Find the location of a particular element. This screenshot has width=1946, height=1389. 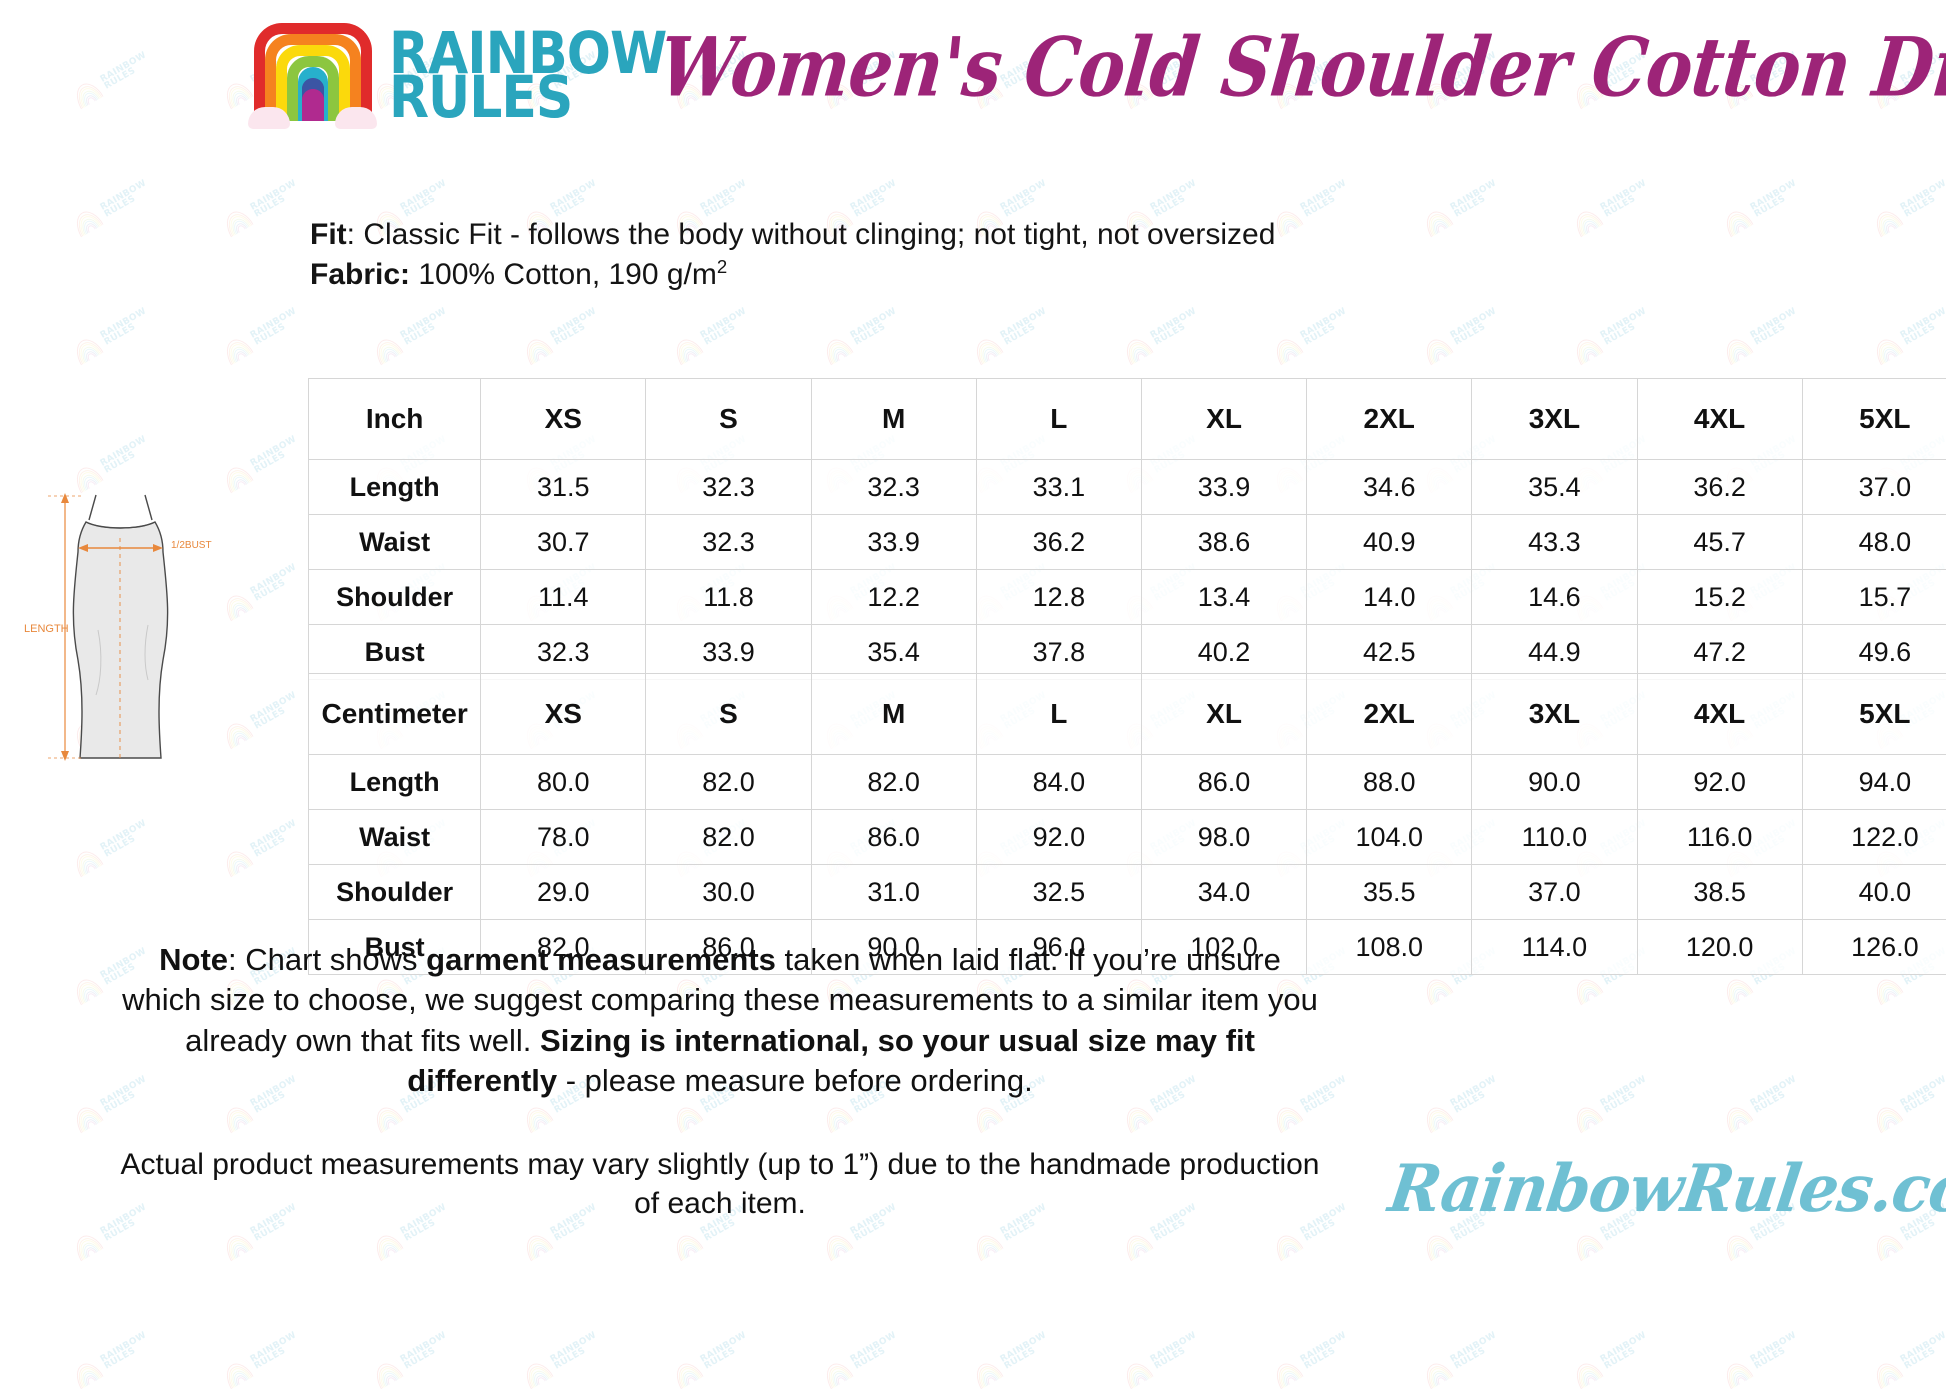

size-header-2xl: 2XL is located at coordinates (1389, 419).